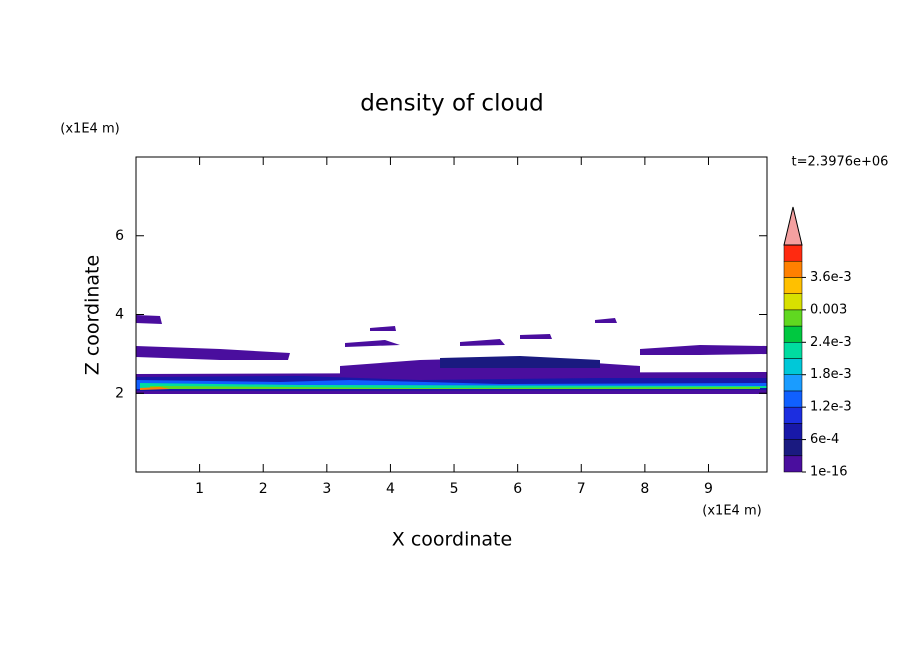 The height and width of the screenshot is (654, 904). Describe the element at coordinates (581, 489) in the screenshot. I see `x-tick-label: 7` at that location.